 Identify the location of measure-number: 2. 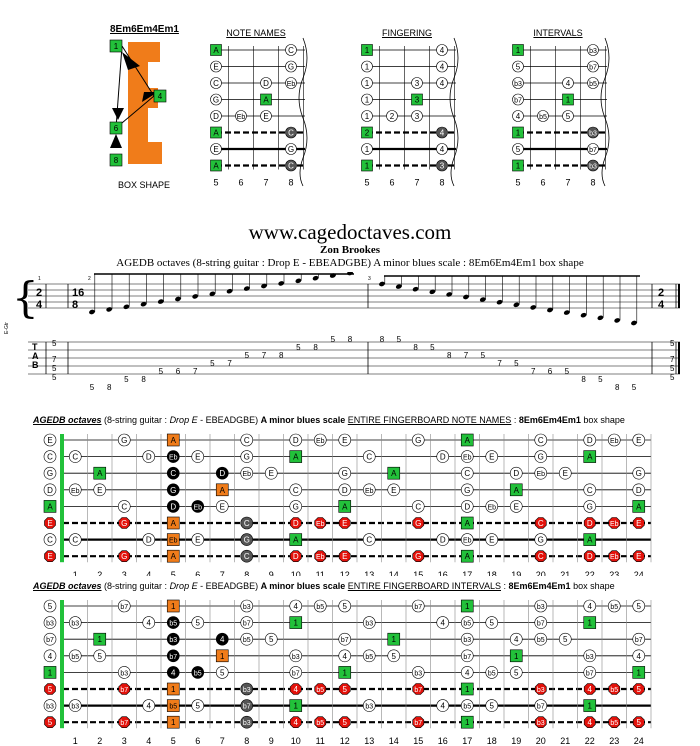
(89, 279).